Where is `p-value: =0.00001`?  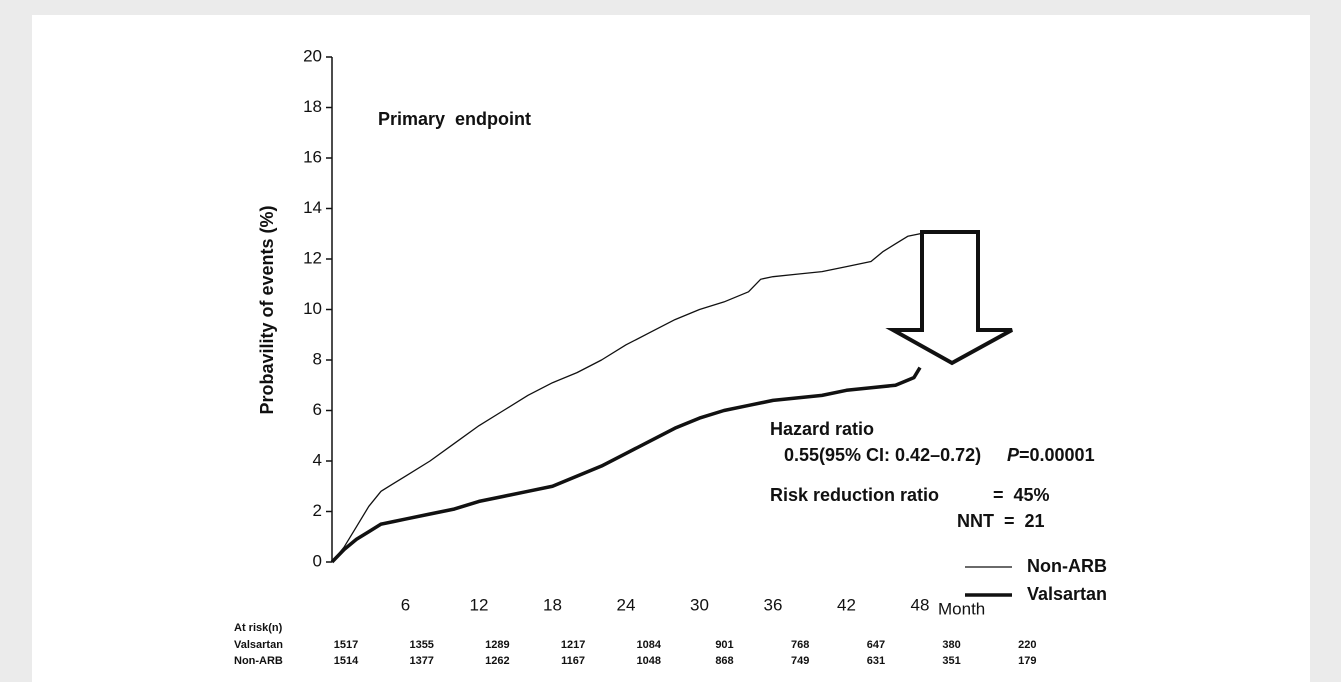 p-value: =0.00001 is located at coordinates (1057, 455).